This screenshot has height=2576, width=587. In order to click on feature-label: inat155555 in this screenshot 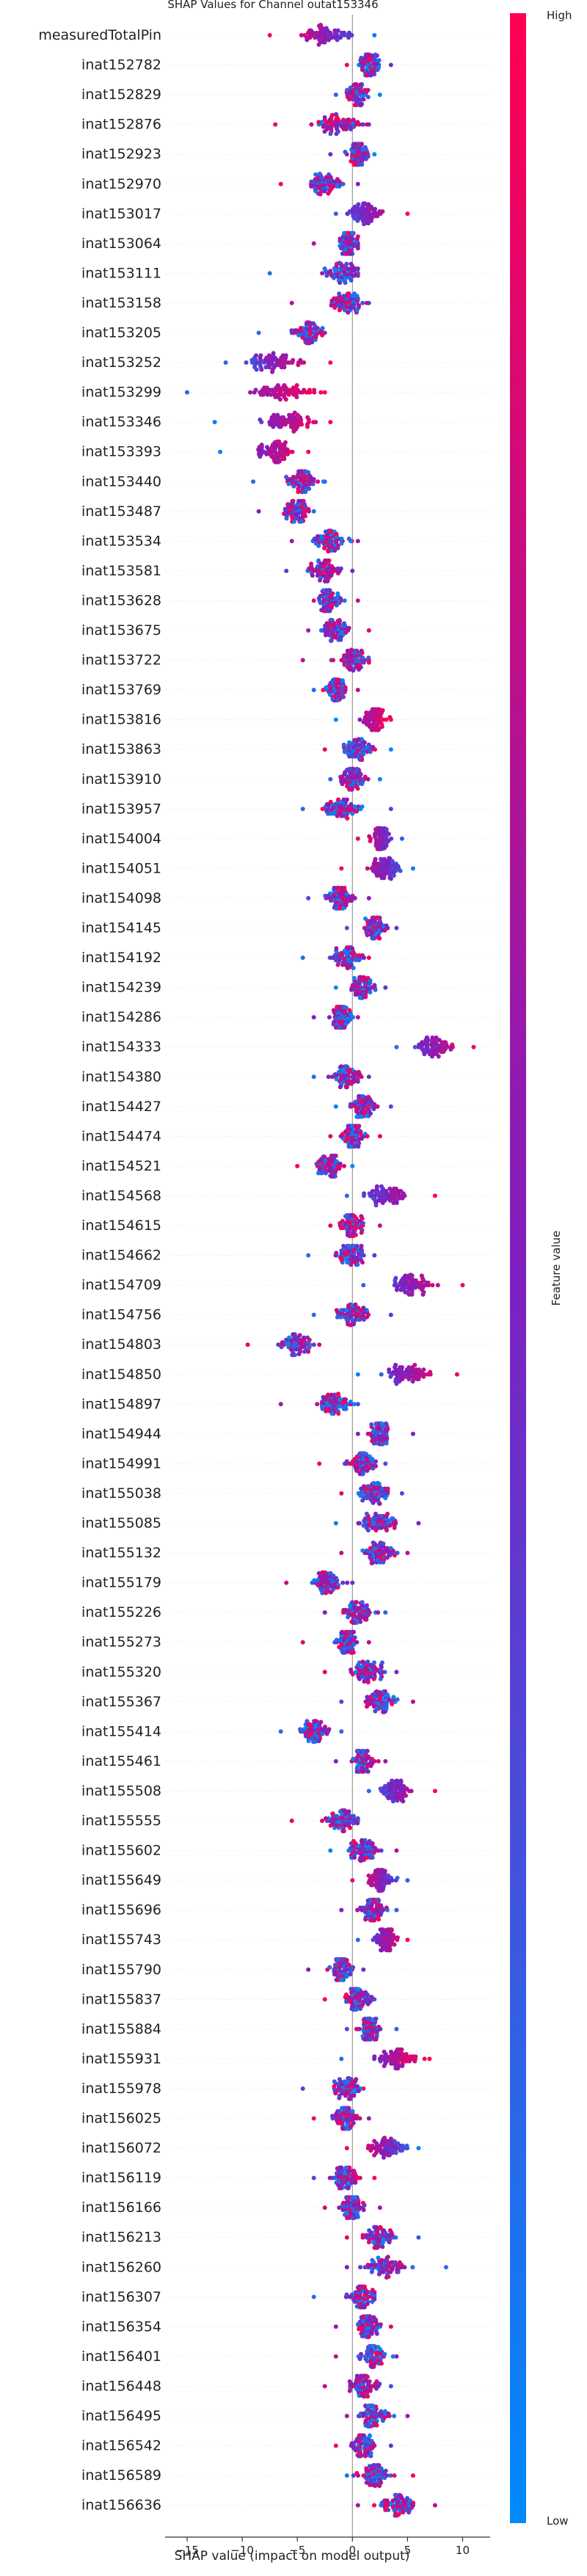, I will do `click(121, 1821)`.